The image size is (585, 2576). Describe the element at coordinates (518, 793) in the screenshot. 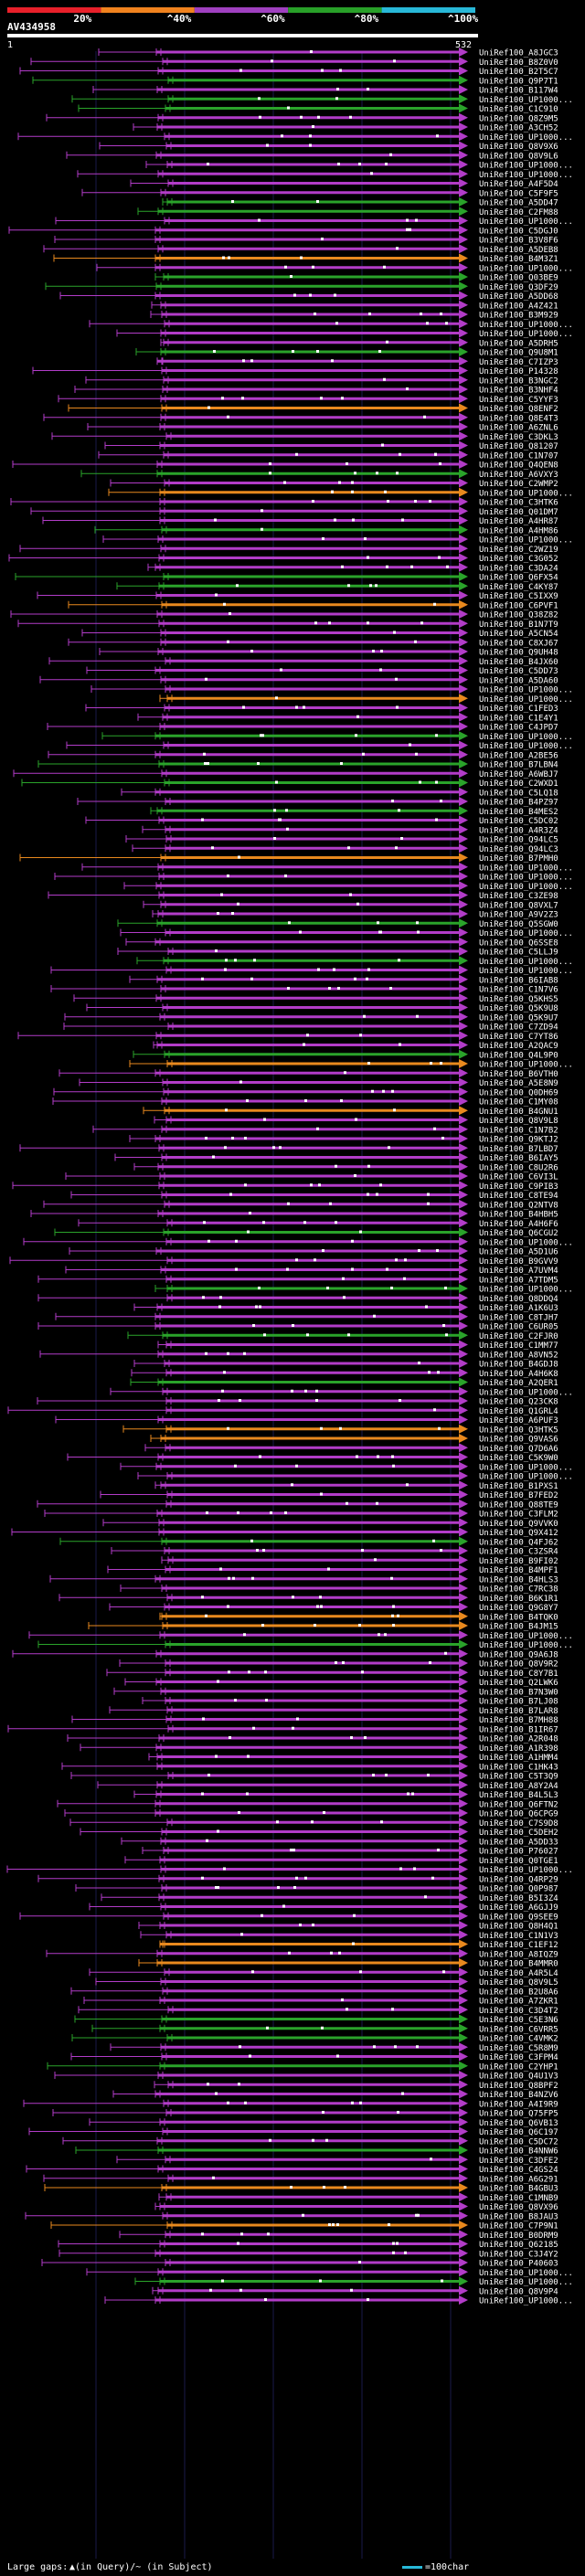

I see `hit-label: UniRef100_C5LQ18` at that location.